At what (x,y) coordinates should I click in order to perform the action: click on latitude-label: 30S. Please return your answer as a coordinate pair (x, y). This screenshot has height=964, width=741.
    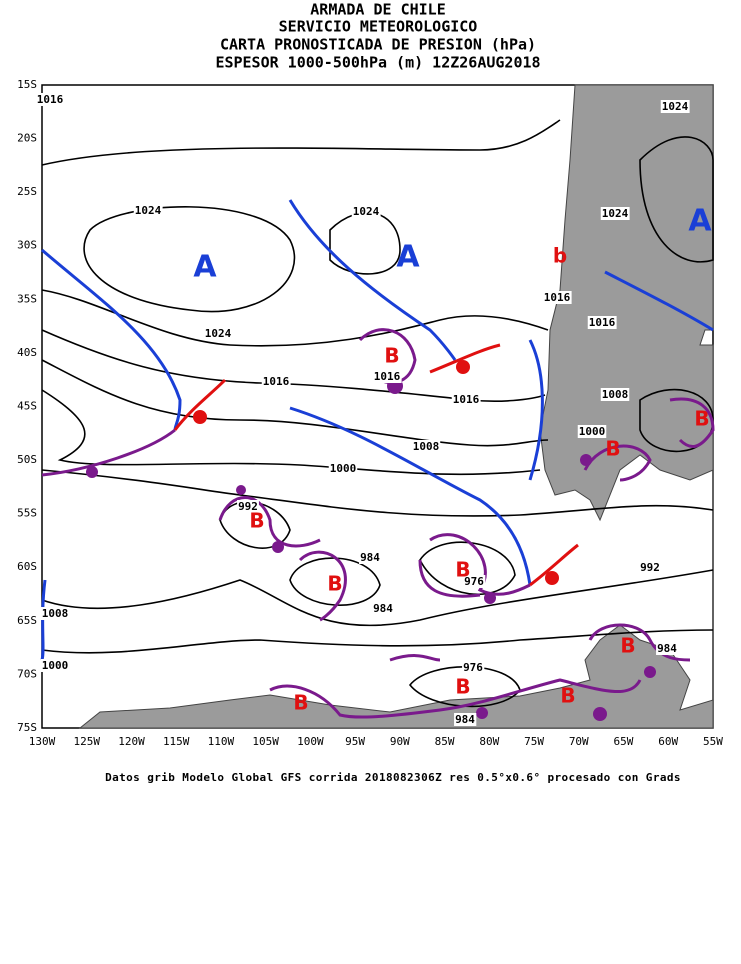
    Looking at the image, I should click on (27, 245).